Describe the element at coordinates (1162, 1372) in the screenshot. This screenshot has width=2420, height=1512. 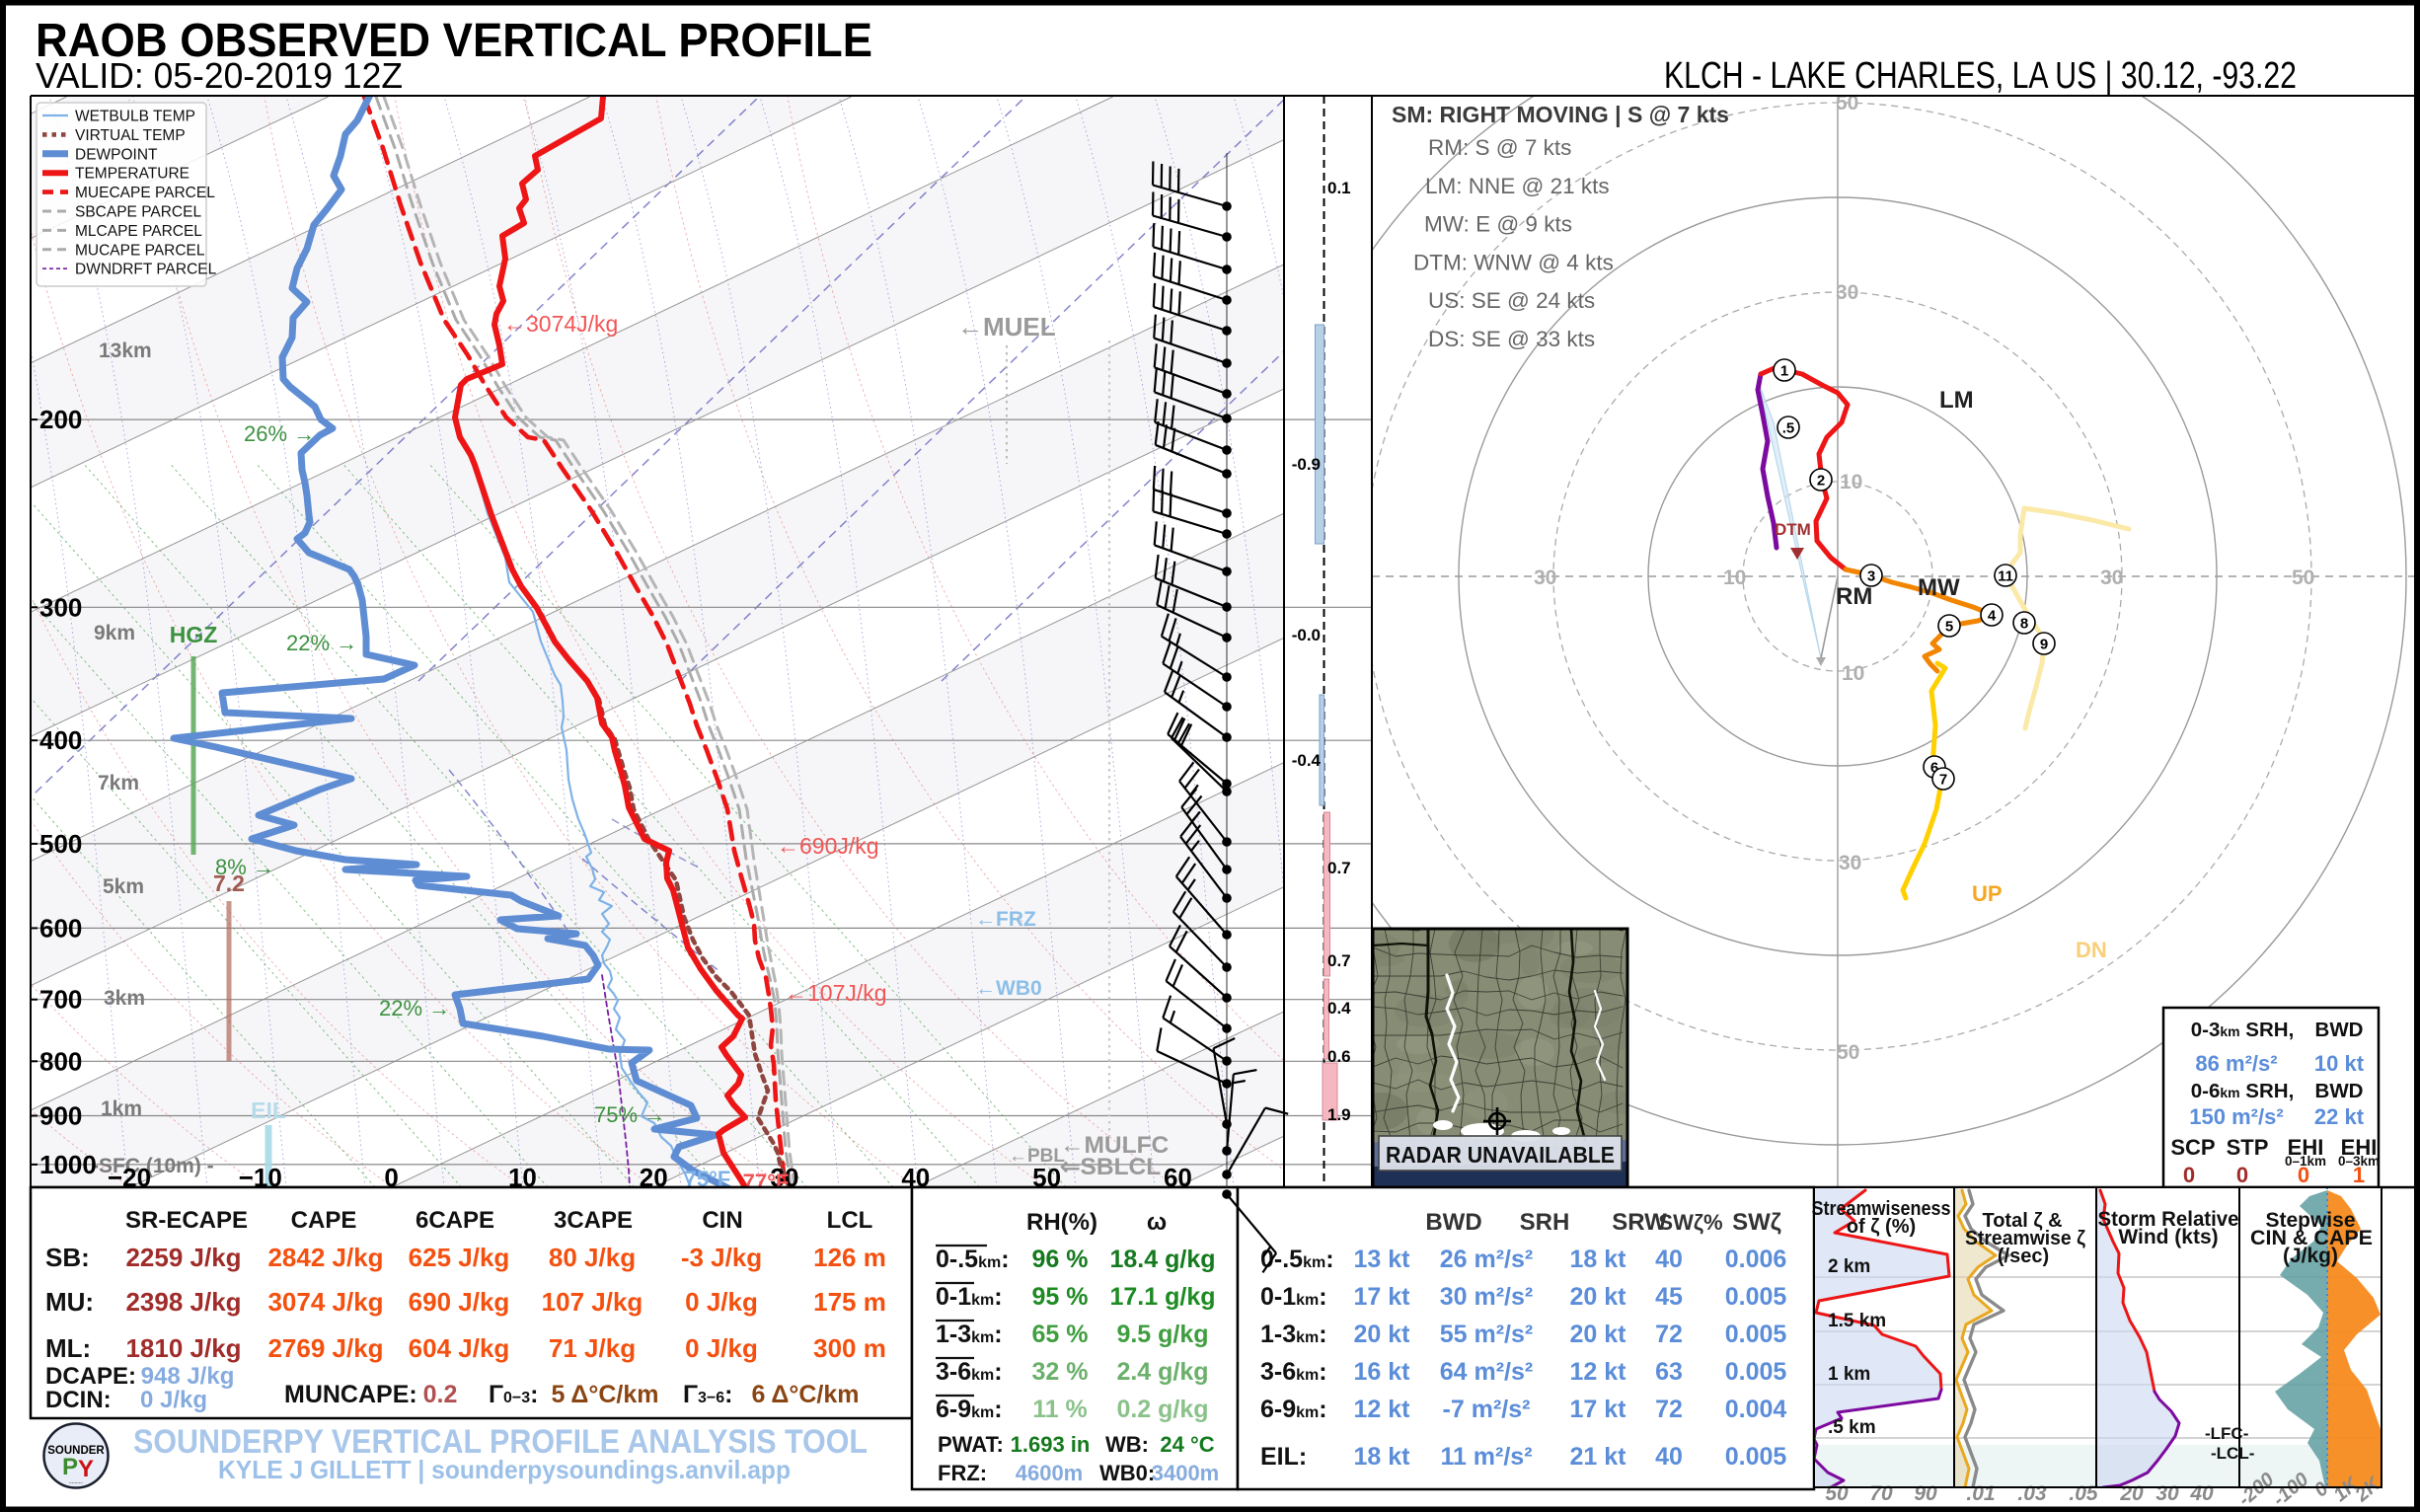
I see `svg-text: 2.4 g/kg` at that location.